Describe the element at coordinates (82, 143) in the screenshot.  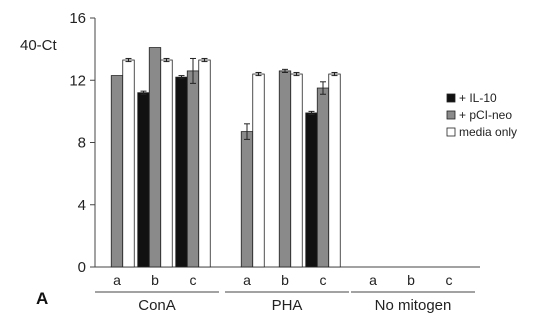
I see `y-tick-label: 8` at that location.